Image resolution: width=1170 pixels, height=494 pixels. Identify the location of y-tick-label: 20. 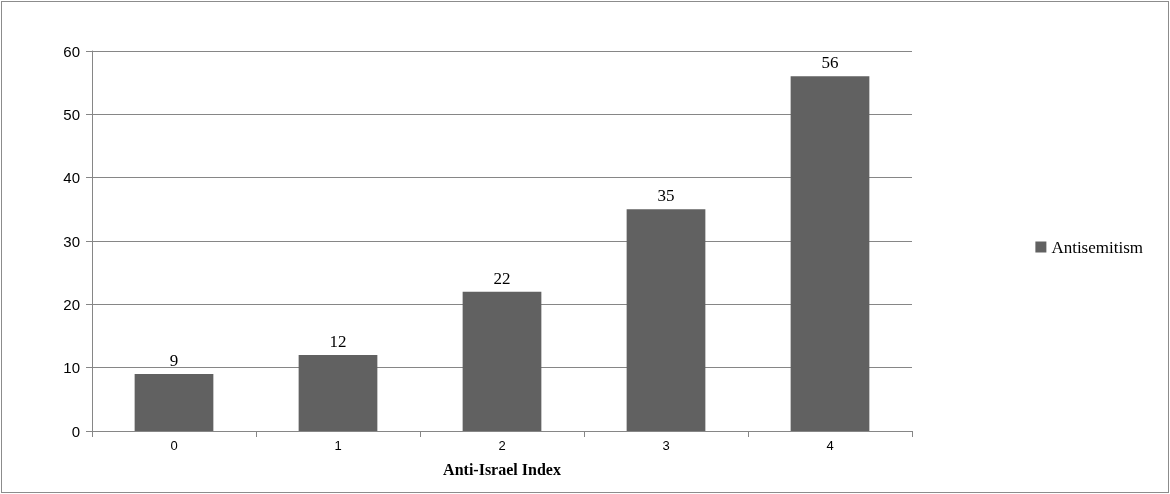
(71, 304).